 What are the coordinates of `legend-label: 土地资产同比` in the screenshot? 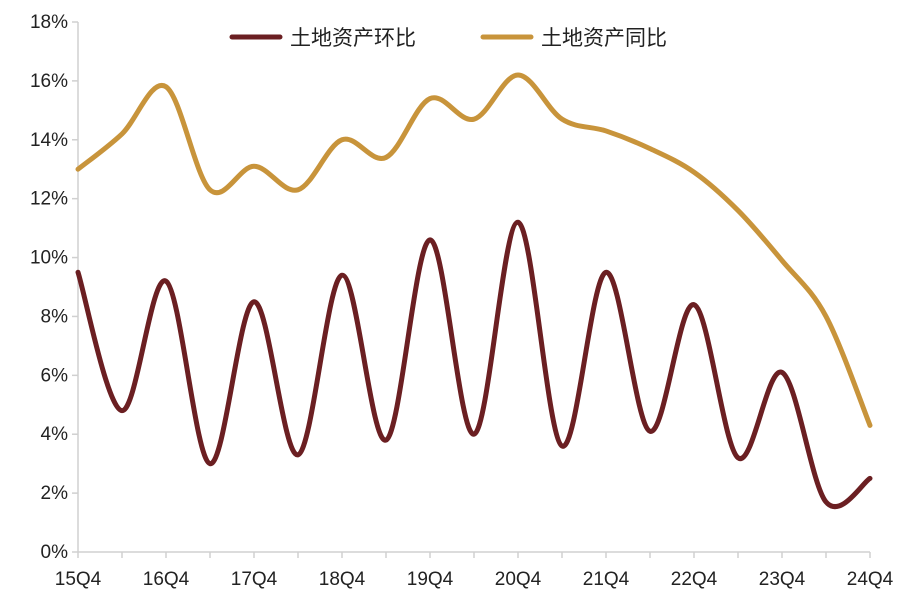 It's located at (604, 38).